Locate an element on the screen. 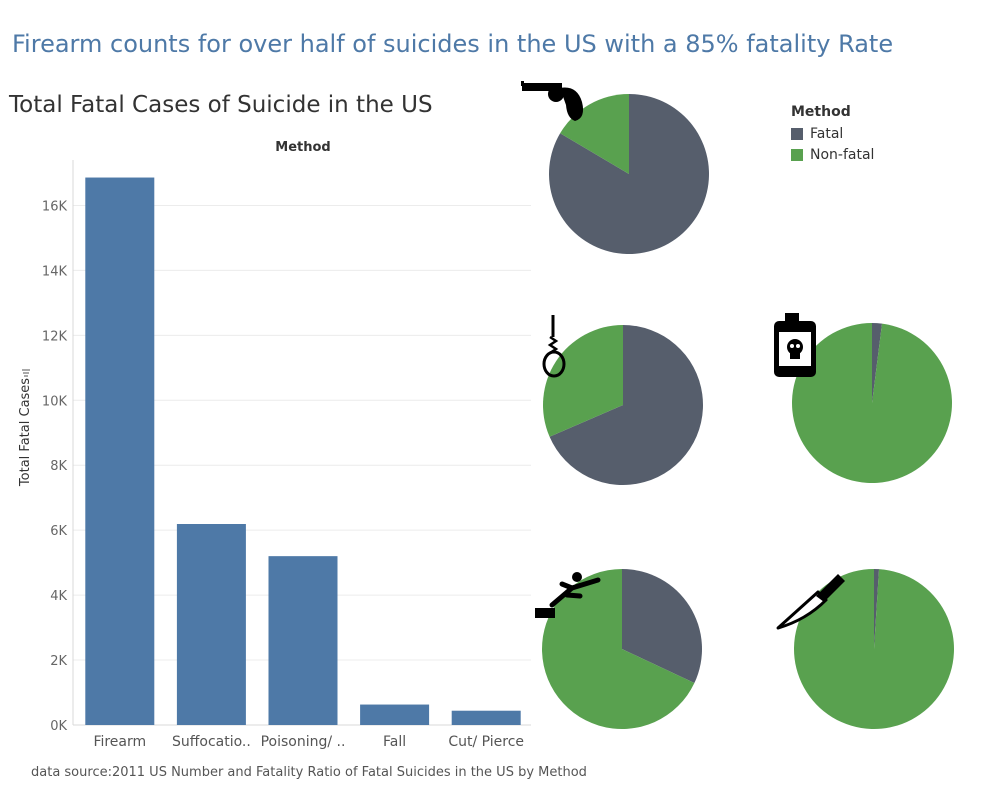 Image resolution: width=985 pixels, height=788 pixels. x-tick-label: Fall is located at coordinates (394, 742).